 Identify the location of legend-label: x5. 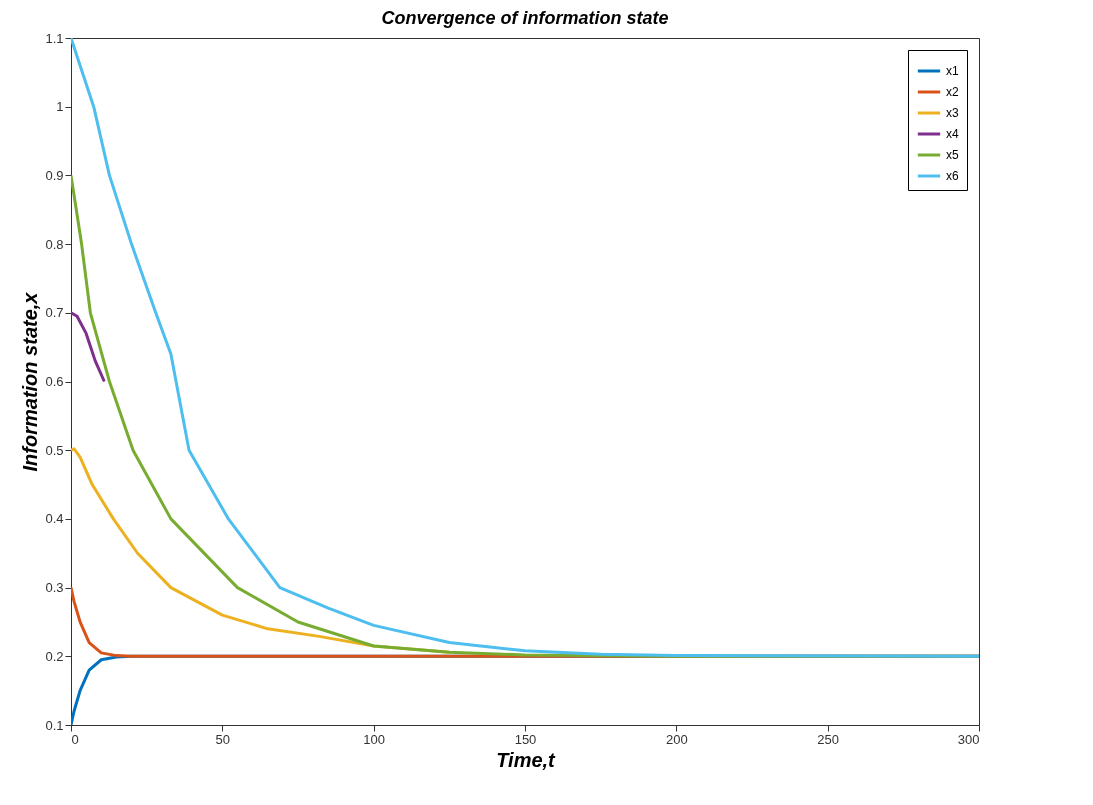
(952, 155).